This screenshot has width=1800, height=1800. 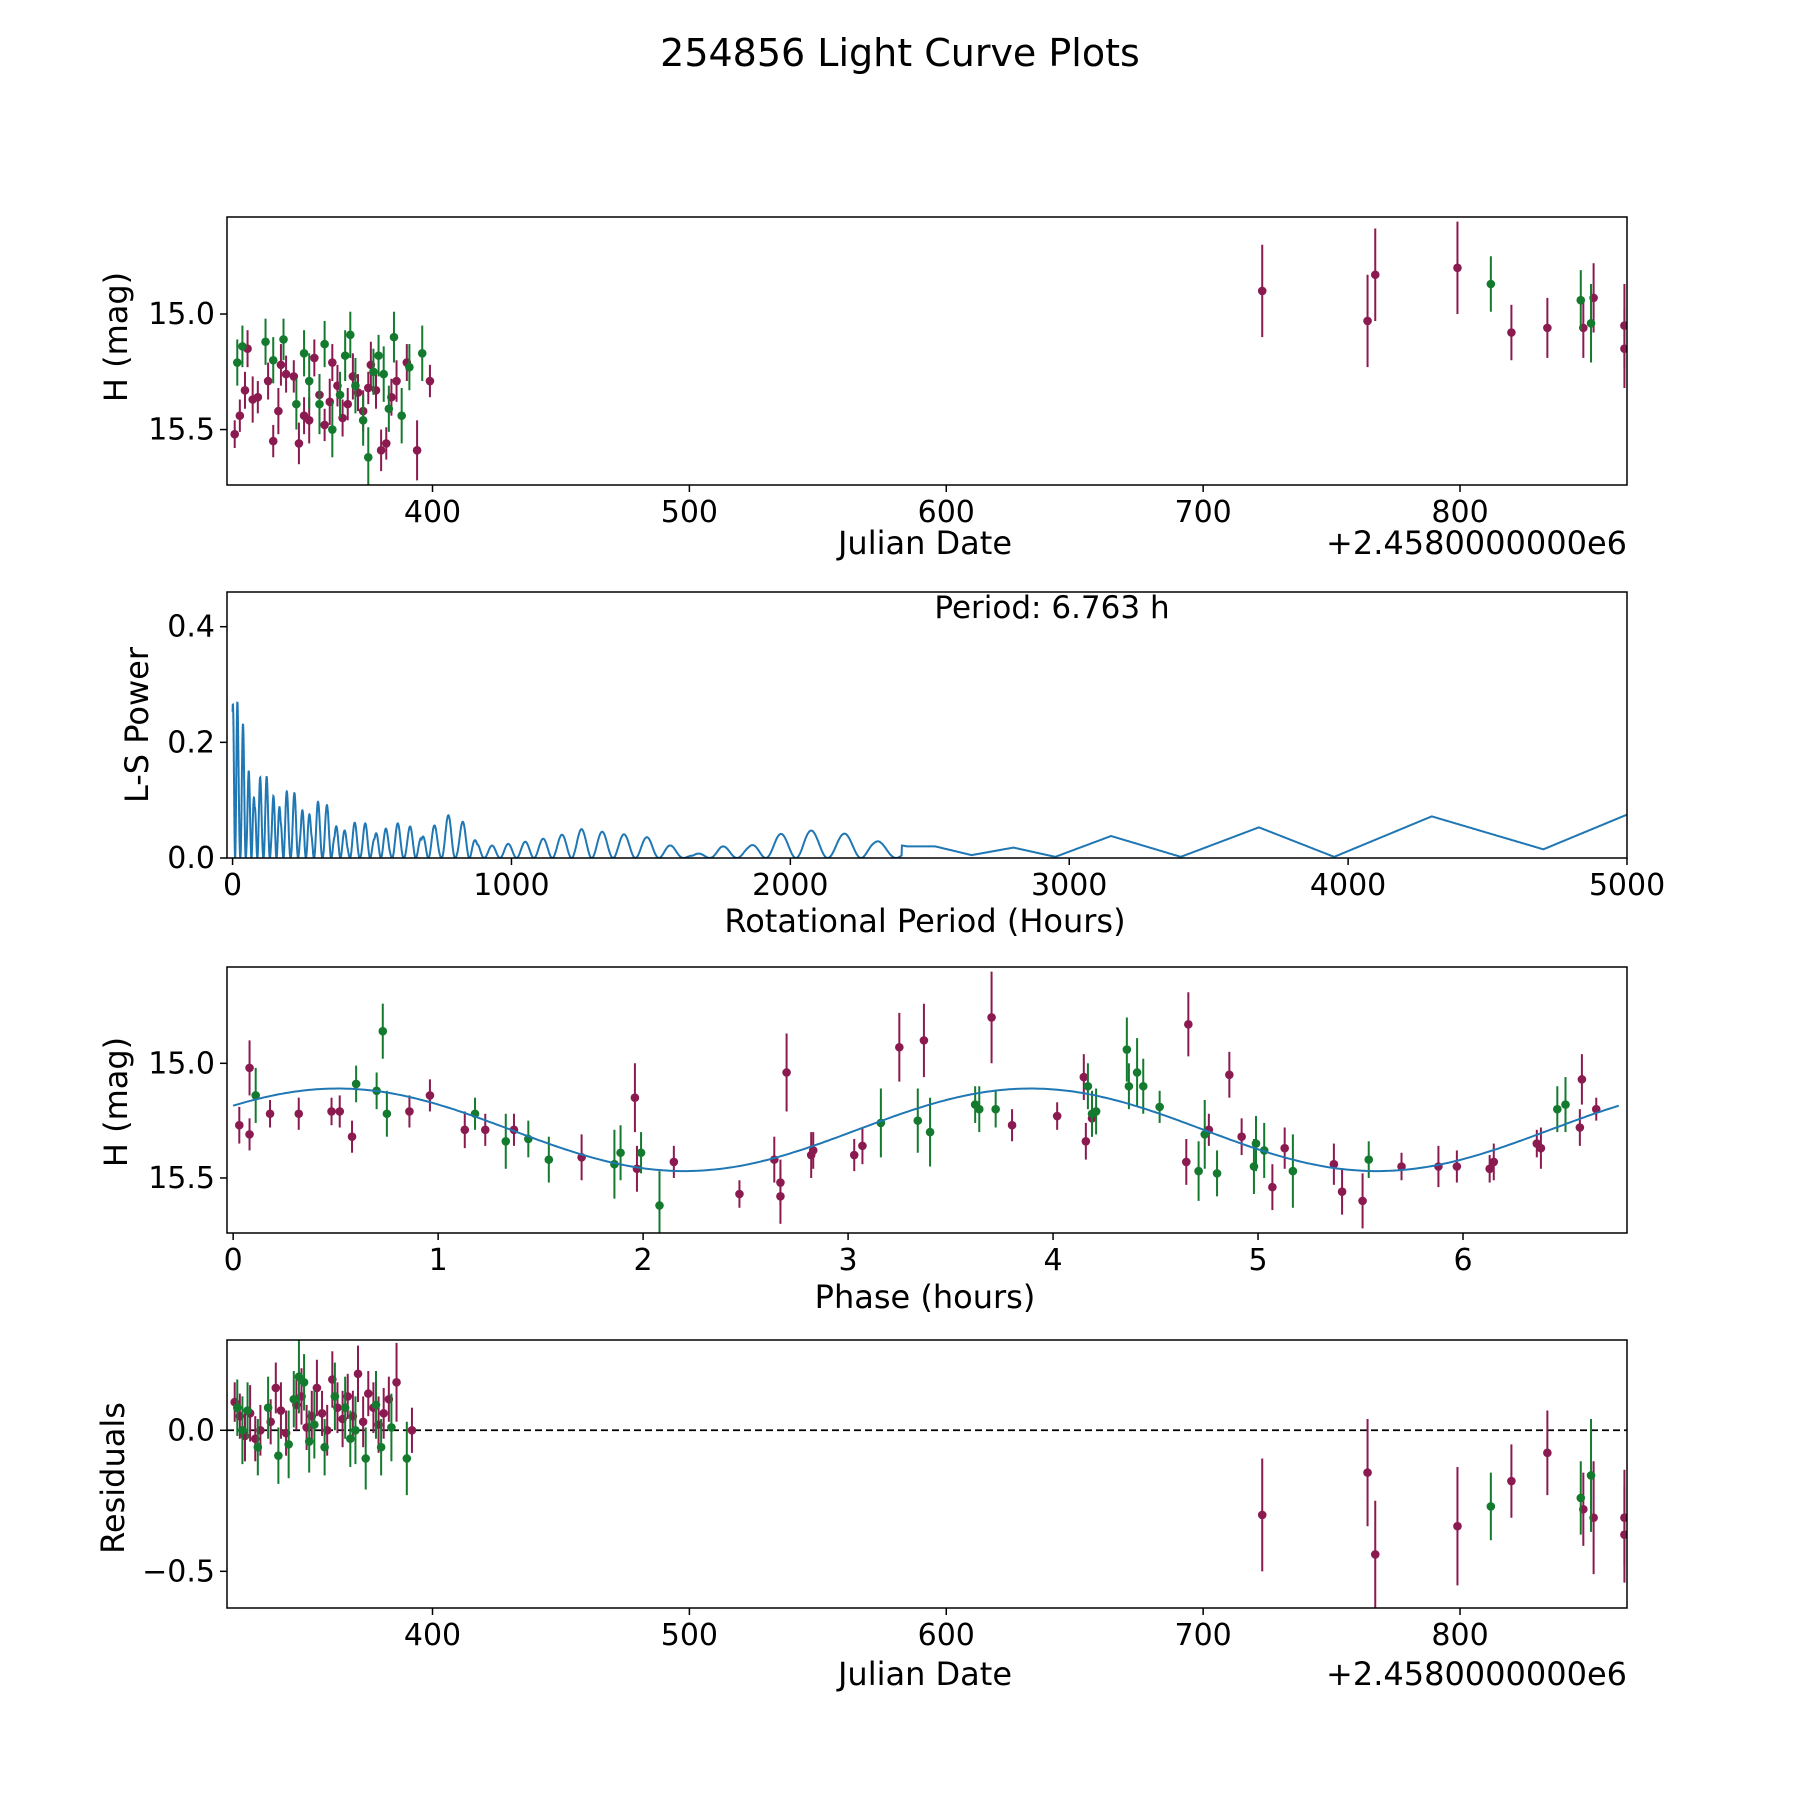 I want to click on residuals-plot-area, so click(x=927, y=1474).